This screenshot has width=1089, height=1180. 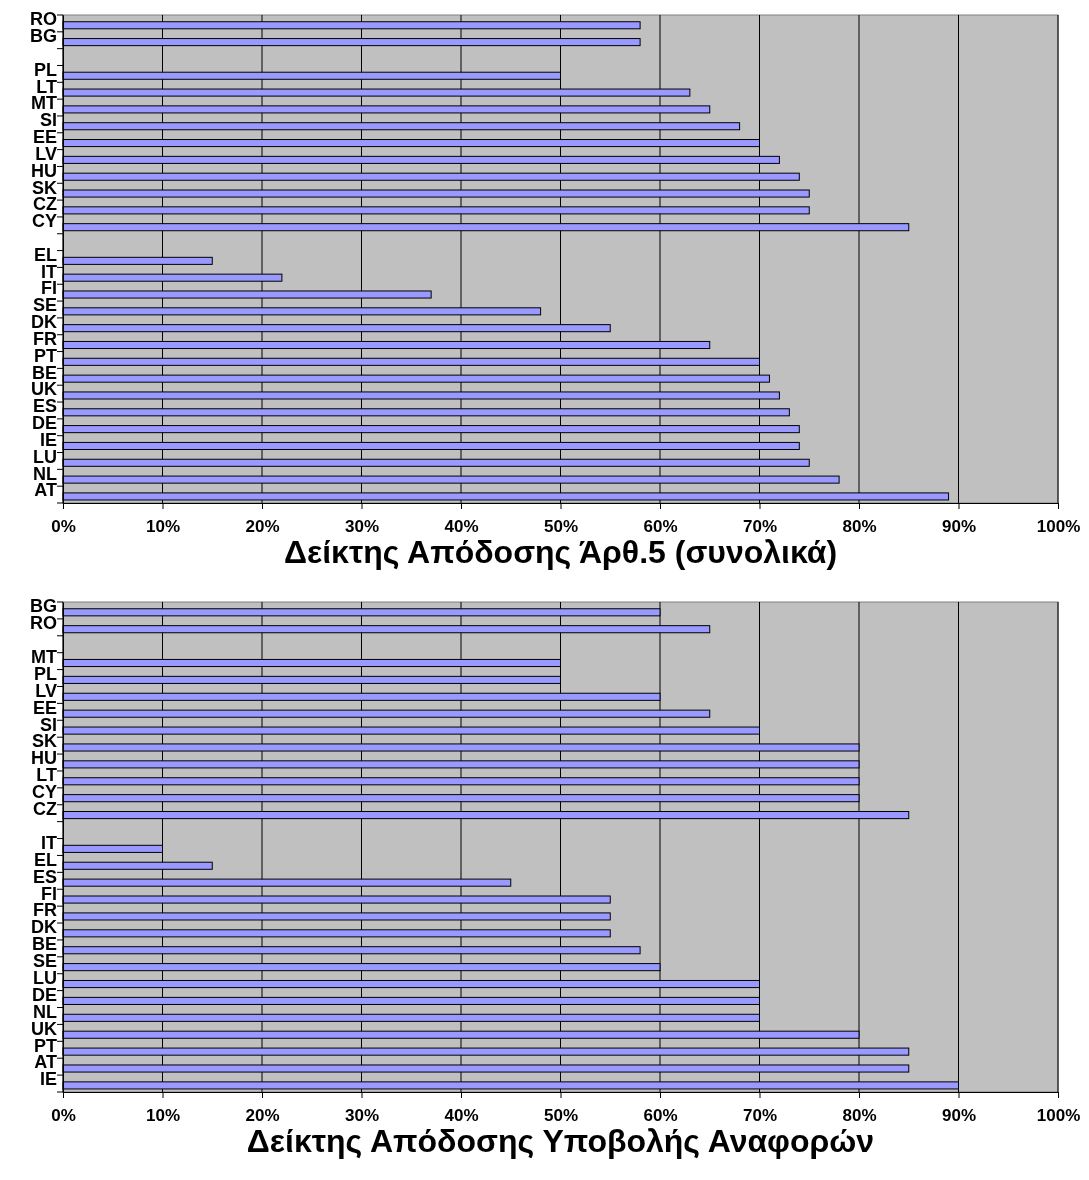 I want to click on text: Δείκτης Απόδοσης Άρθ.5 (συνολικά), so click(x=560, y=552).